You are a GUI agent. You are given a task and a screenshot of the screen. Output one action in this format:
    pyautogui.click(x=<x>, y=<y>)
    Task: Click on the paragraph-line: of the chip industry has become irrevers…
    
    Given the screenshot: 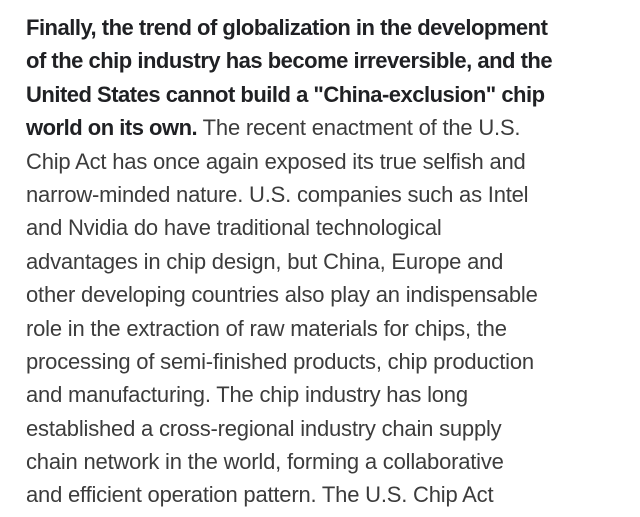 What is the action you would take?
    pyautogui.click(x=289, y=61)
    